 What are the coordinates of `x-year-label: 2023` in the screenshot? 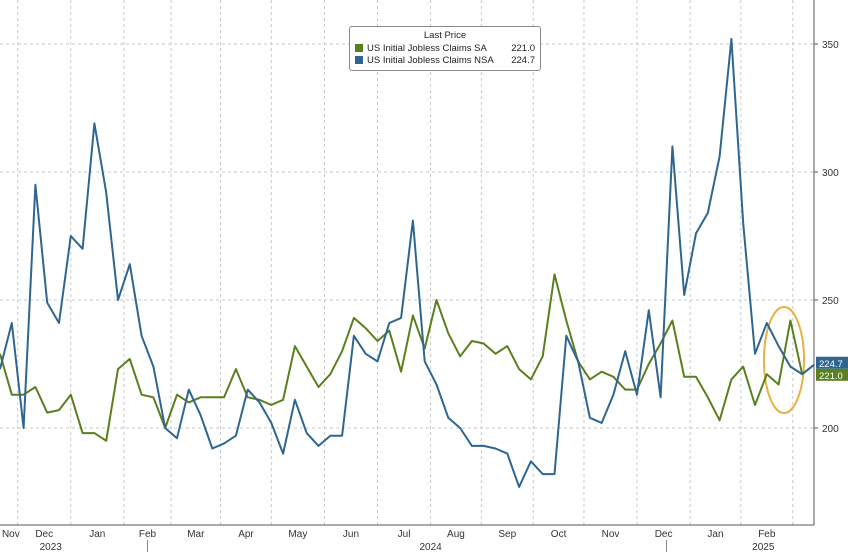 It's located at (51, 547).